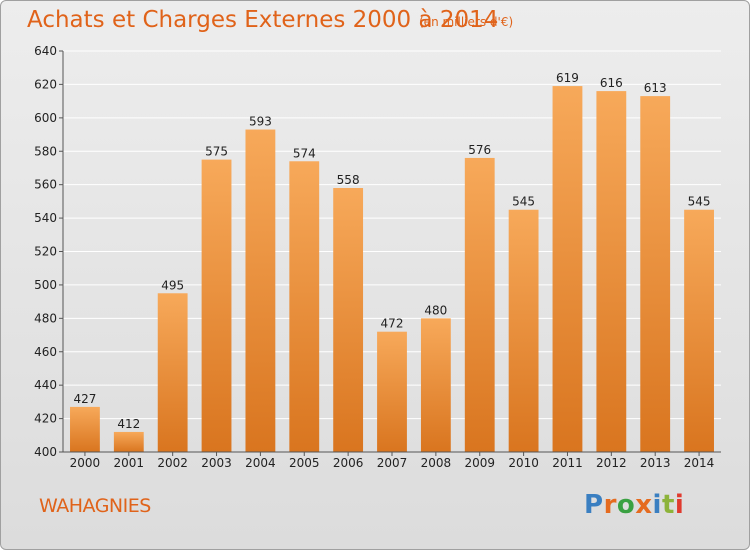  Describe the element at coordinates (129, 463) in the screenshot. I see `x-tick-label: 2001` at that location.